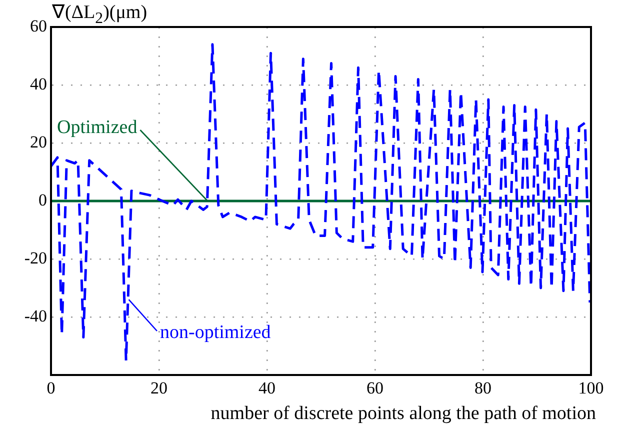 Image resolution: width=626 pixels, height=437 pixels. What do you see at coordinates (403, 413) in the screenshot?
I see `x-axis-title: number of discrete points along the path of motion` at bounding box center [403, 413].